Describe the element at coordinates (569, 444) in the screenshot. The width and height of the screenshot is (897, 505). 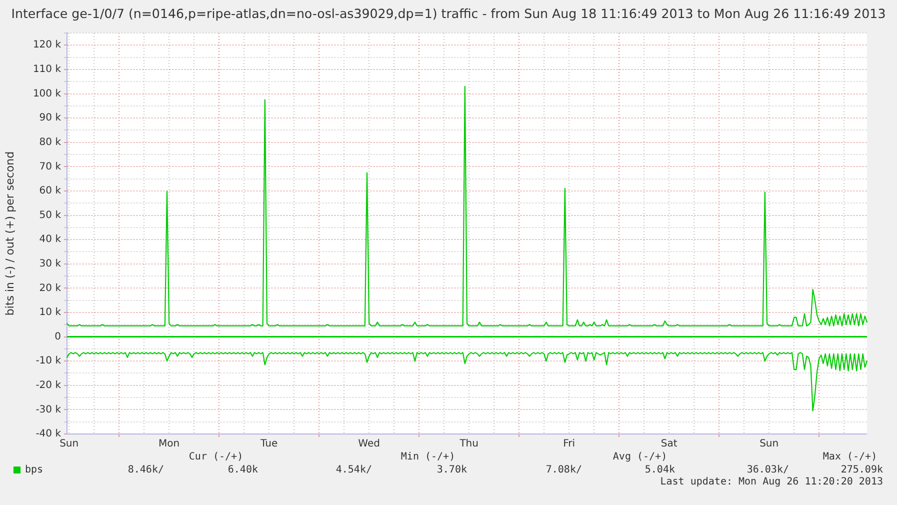
I see `x-tick-label: Fri` at that location.